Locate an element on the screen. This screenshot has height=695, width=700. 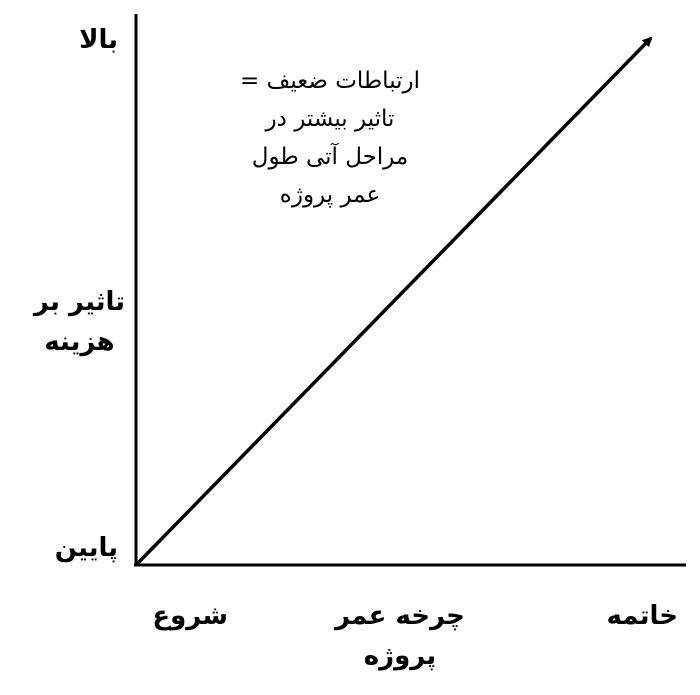
y-axis-title-line1: تاثیر بر is located at coordinates (79, 302).